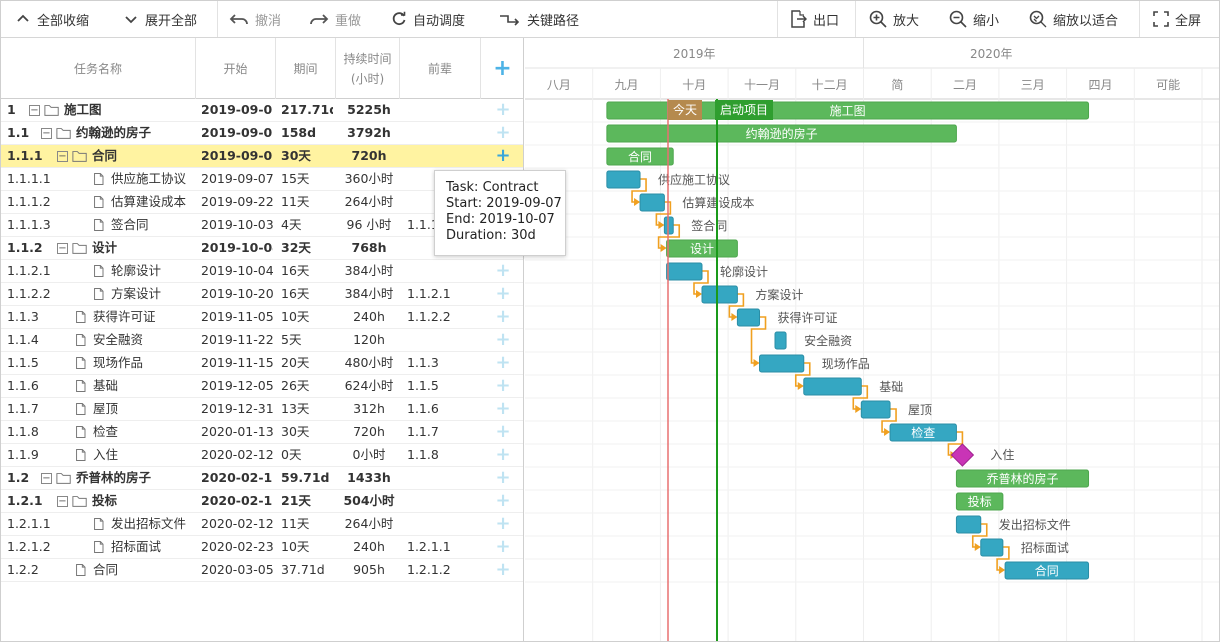 The height and width of the screenshot is (642, 1220). I want to click on task-row: 1.1.3 获得许可证 2019-11-05 10天 240h 1.1.2.2 +, so click(262, 317).